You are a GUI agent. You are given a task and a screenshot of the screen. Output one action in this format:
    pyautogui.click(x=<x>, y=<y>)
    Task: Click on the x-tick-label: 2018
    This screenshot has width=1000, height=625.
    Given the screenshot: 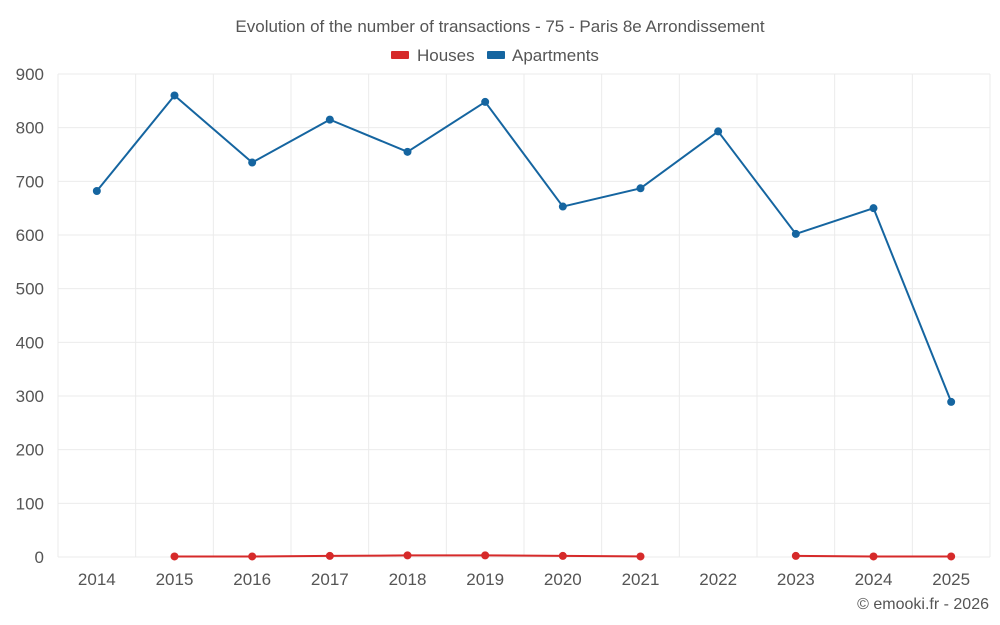 What is the action you would take?
    pyautogui.click(x=408, y=579)
    